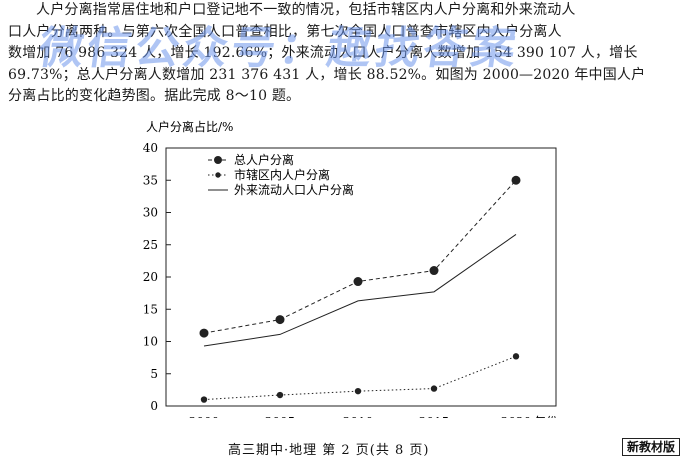 This screenshot has height=458, width=700. What do you see at coordinates (516, 416) in the screenshot?
I see `x-tick-label: 2020` at bounding box center [516, 416].